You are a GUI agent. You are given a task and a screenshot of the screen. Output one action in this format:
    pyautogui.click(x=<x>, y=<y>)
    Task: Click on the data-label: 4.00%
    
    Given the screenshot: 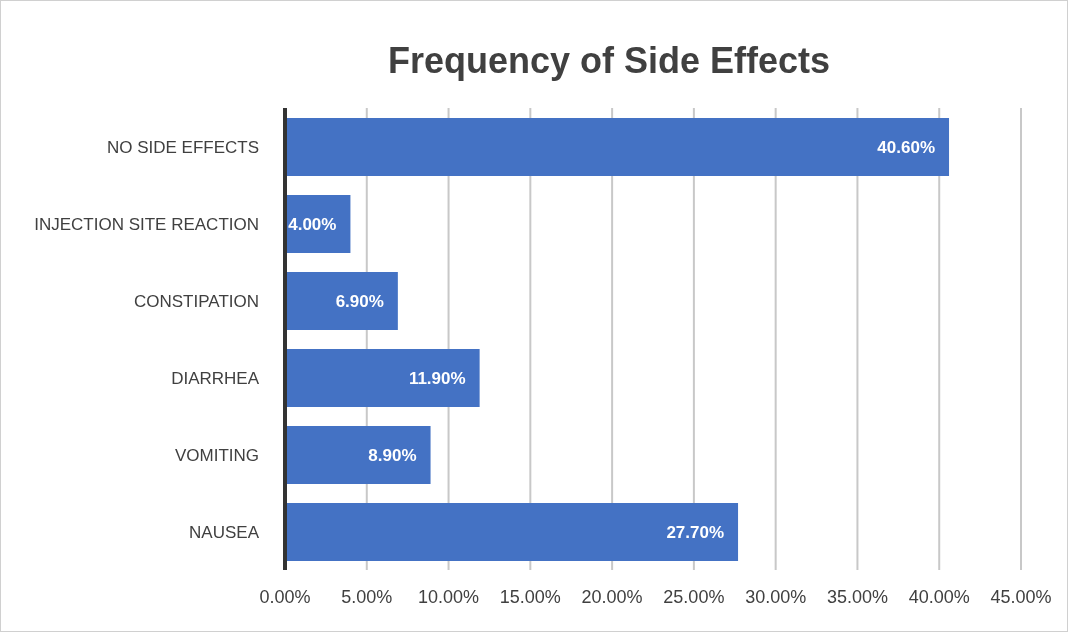 What is the action you would take?
    pyautogui.click(x=312, y=224)
    